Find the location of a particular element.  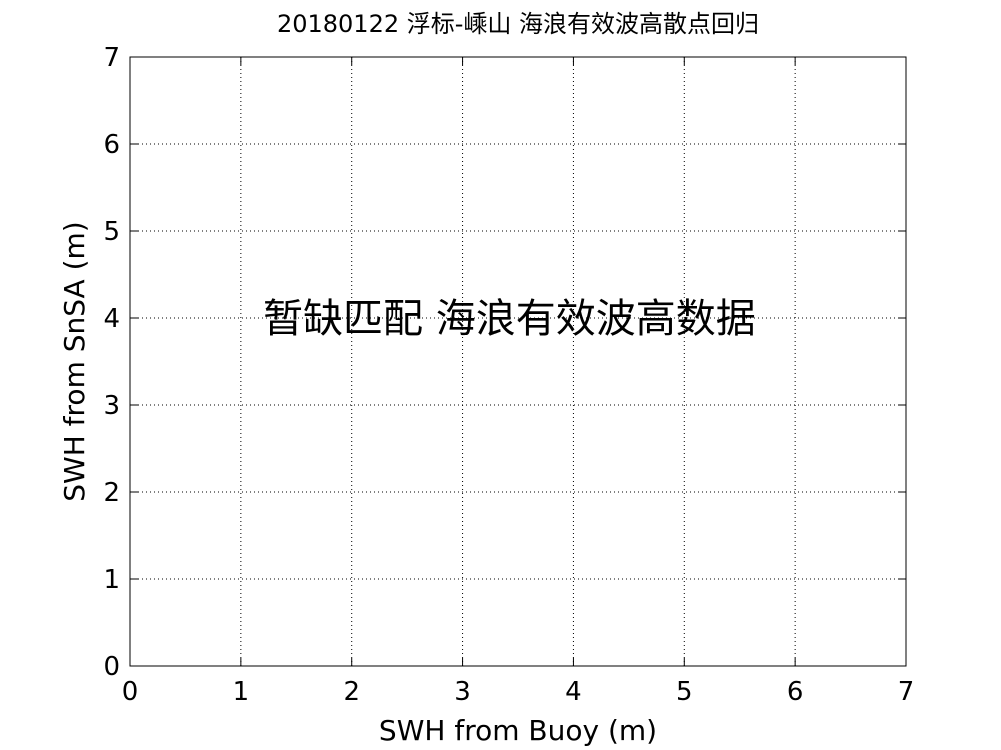

x-tick-label: 5 is located at coordinates (684, 692).